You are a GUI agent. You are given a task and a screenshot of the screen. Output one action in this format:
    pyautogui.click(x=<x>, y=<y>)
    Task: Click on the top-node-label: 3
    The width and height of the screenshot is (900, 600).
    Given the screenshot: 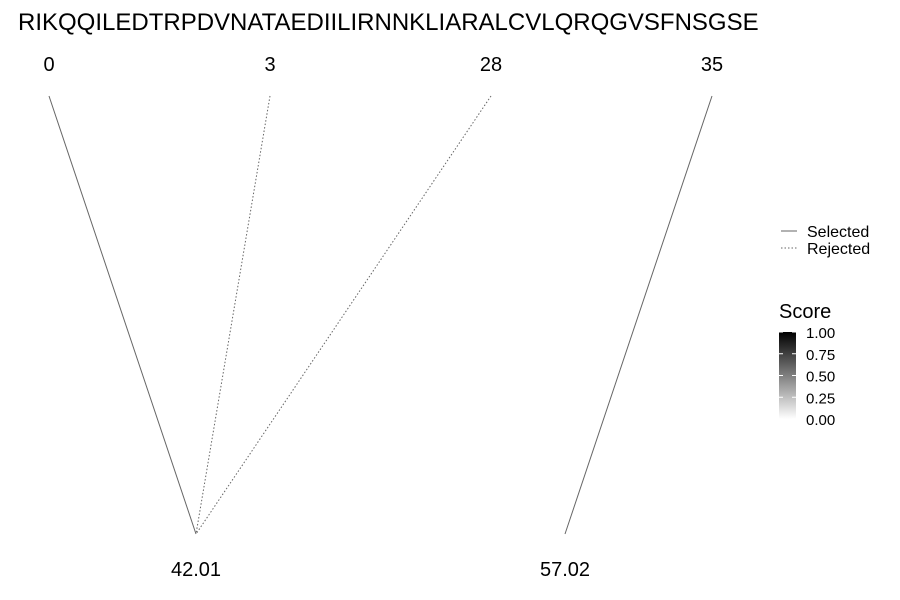 What is the action you would take?
    pyautogui.click(x=269, y=65)
    